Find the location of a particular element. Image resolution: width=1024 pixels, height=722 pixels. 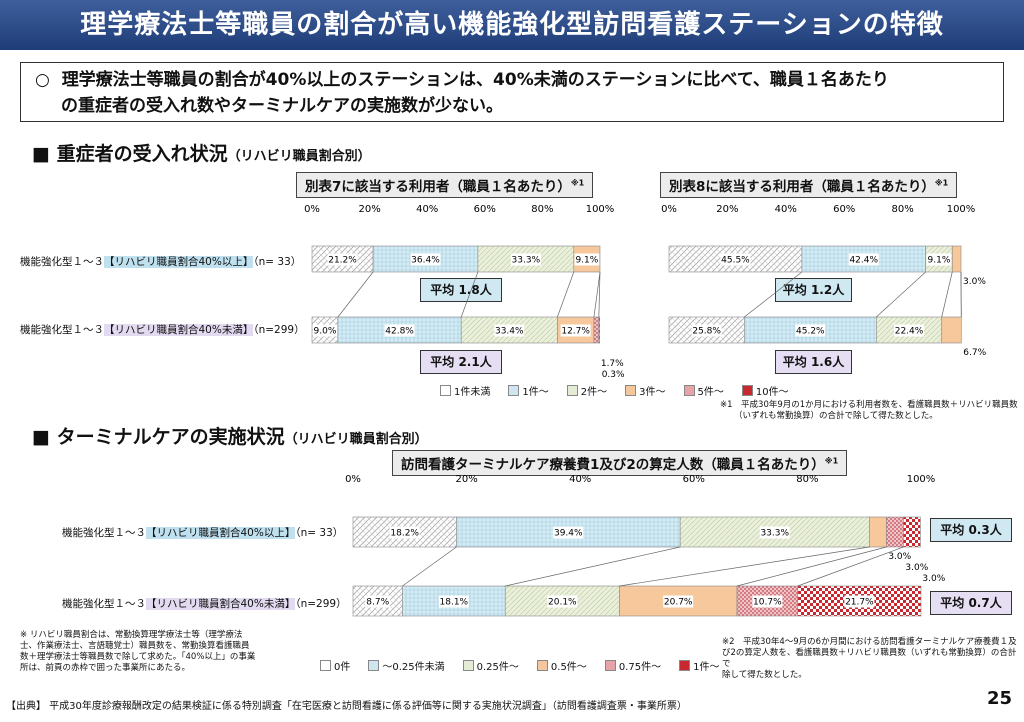

legend-bottom-item: 0.75件～ is located at coordinates (632, 665).